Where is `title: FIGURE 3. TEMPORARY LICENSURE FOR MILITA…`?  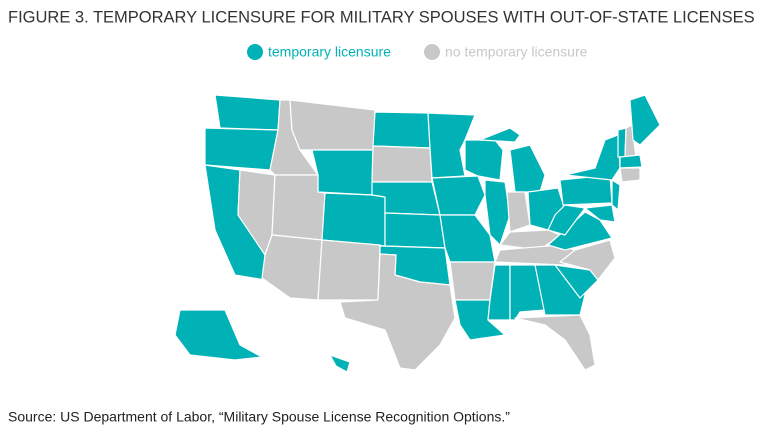
title: FIGURE 3. TEMPORARY LICENSURE FOR MILITA… is located at coordinates (381, 17).